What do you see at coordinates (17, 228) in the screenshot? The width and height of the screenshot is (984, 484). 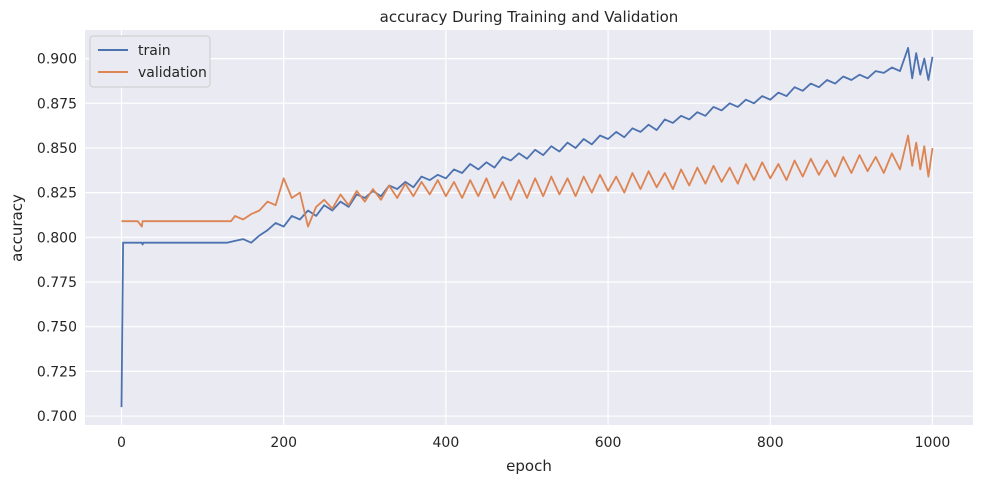 I see `y-axis-label: accuracy` at bounding box center [17, 228].